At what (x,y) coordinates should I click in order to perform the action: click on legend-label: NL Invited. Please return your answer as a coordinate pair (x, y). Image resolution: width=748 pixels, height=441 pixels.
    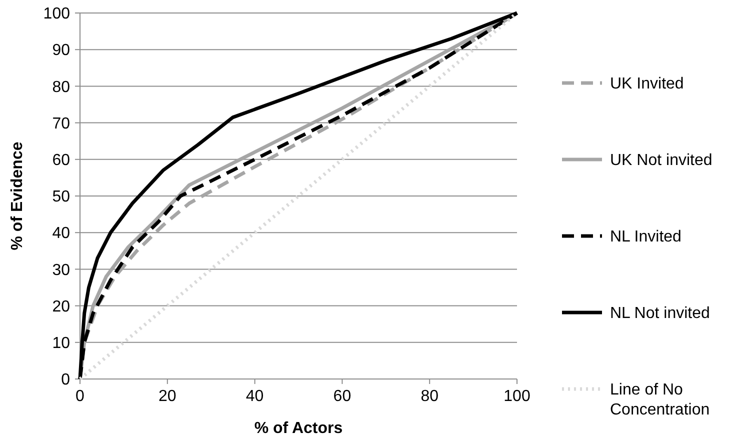
    Looking at the image, I should click on (646, 237).